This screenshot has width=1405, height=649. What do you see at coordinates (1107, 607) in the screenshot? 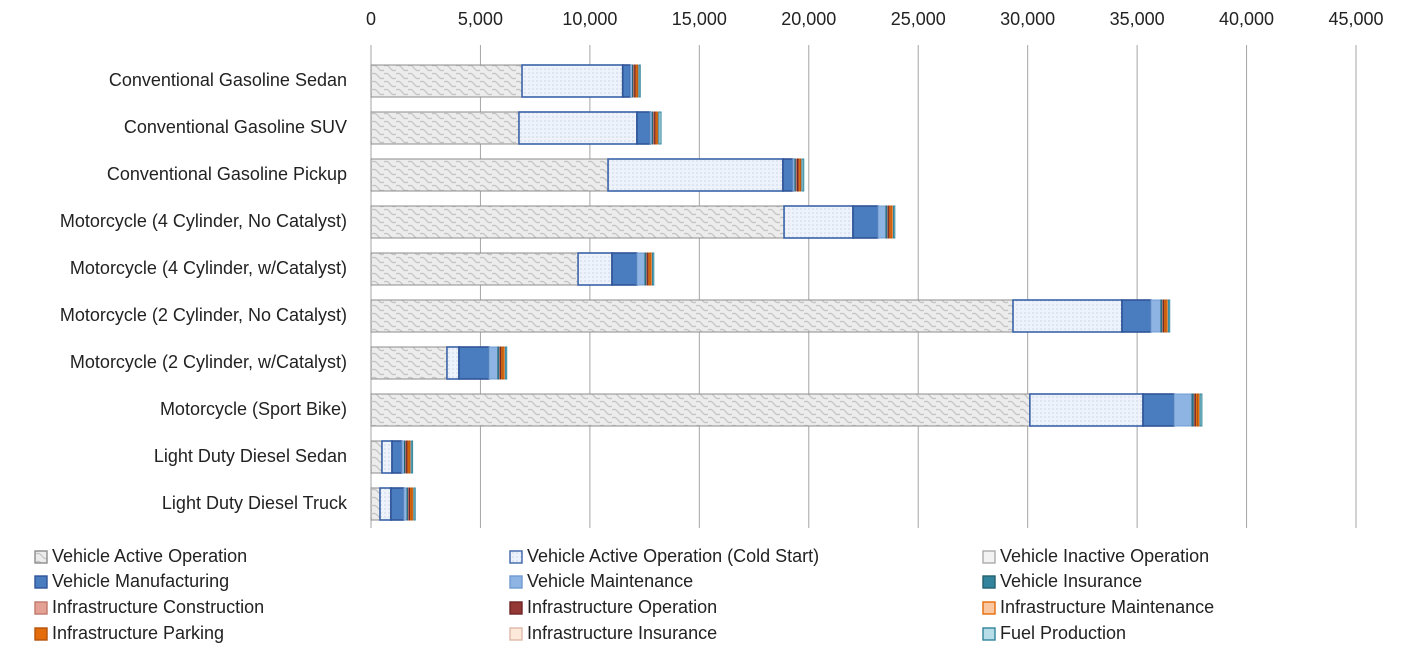
I see `legend-label: Infrastructure Maintenance` at bounding box center [1107, 607].